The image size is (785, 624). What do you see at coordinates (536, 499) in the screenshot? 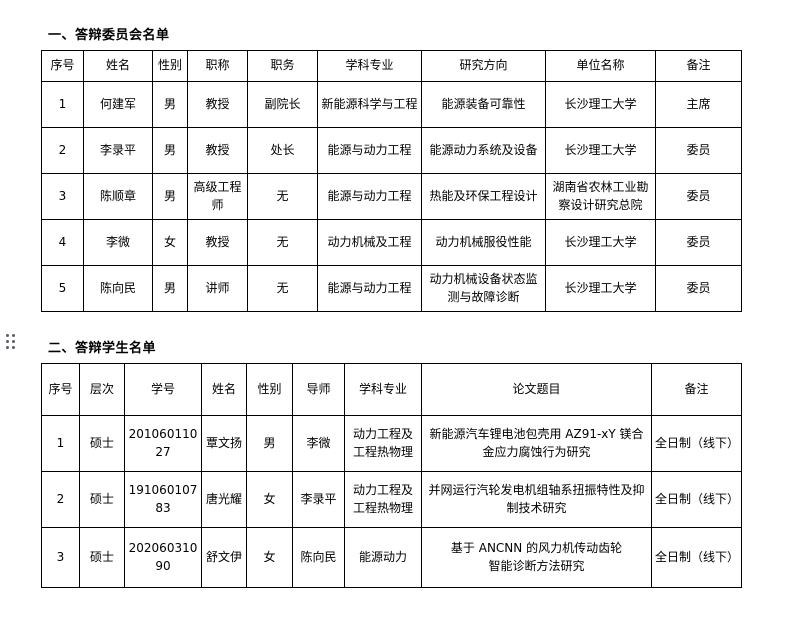
I see `table-cell: 并网运行汽轮发电机组轴系扭振特性及抑制技术研究` at bounding box center [536, 499].